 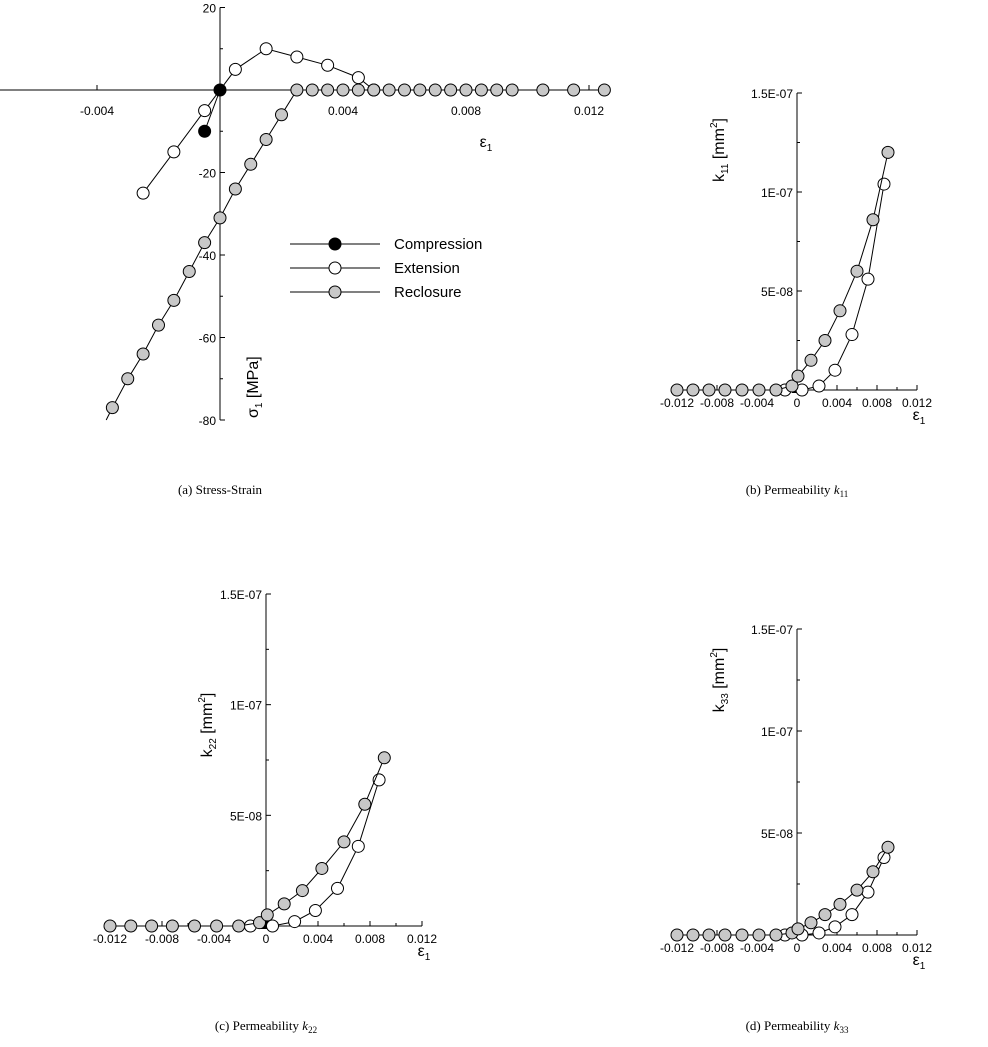 What do you see at coordinates (438, 244) in the screenshot?
I see `legend-label: Compression` at bounding box center [438, 244].